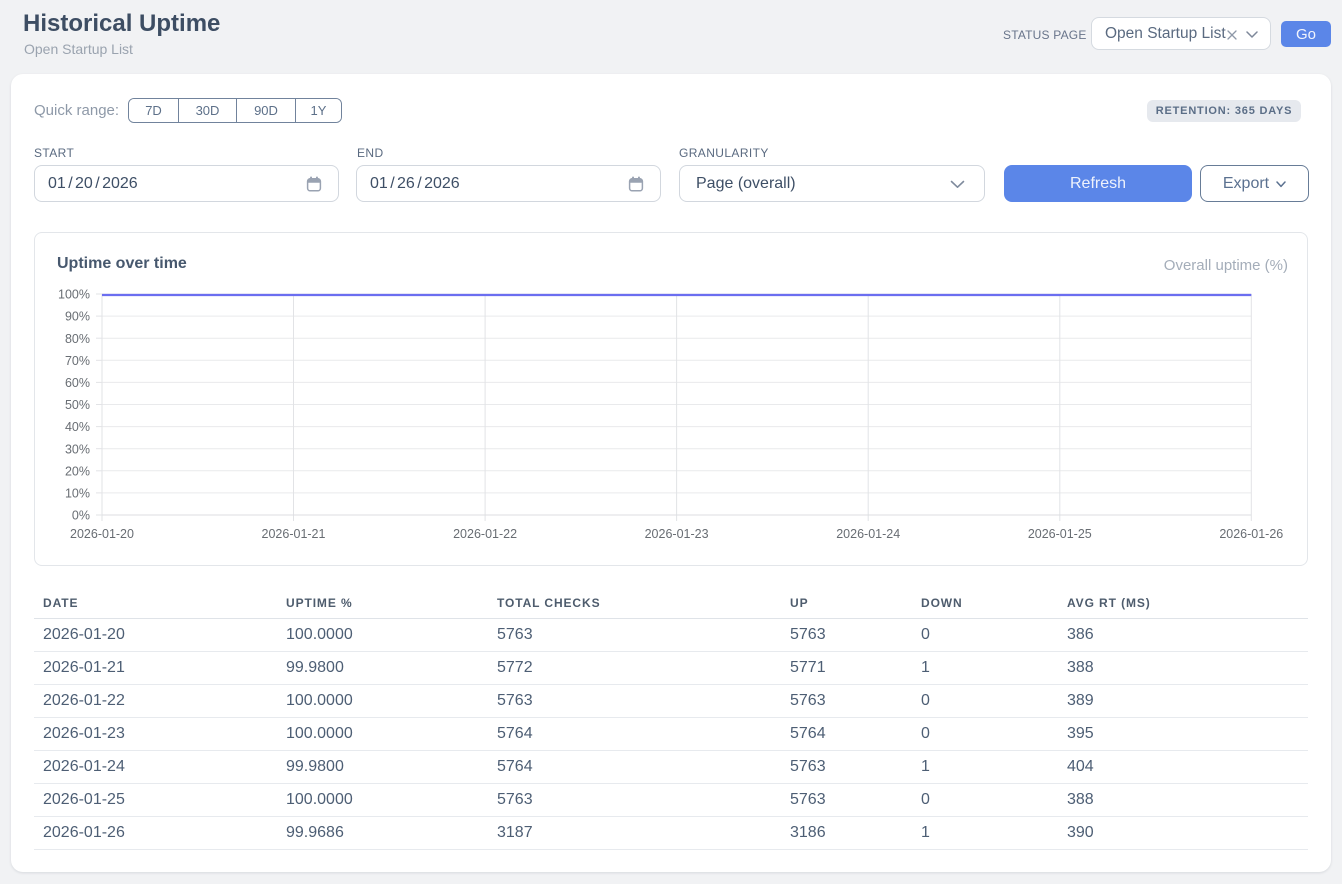  What do you see at coordinates (77, 361) in the screenshot?
I see `svg-text: 70%` at bounding box center [77, 361].